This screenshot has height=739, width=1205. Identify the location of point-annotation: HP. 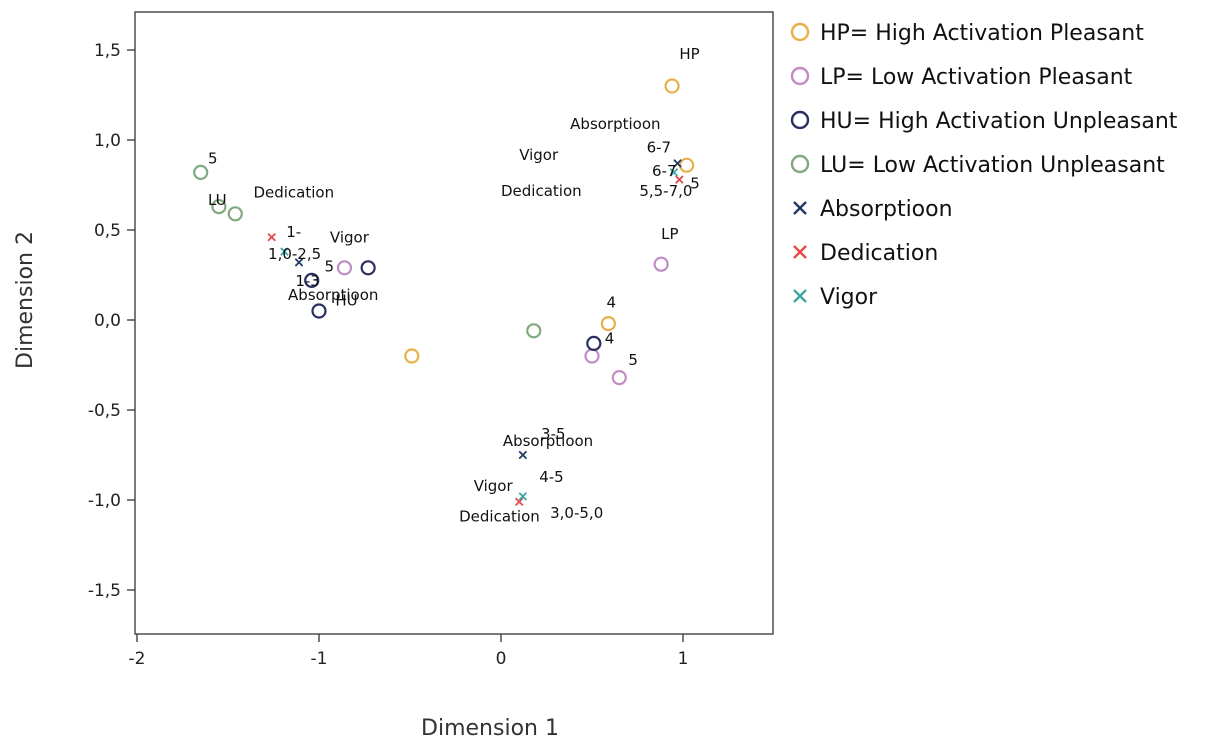
(689, 54).